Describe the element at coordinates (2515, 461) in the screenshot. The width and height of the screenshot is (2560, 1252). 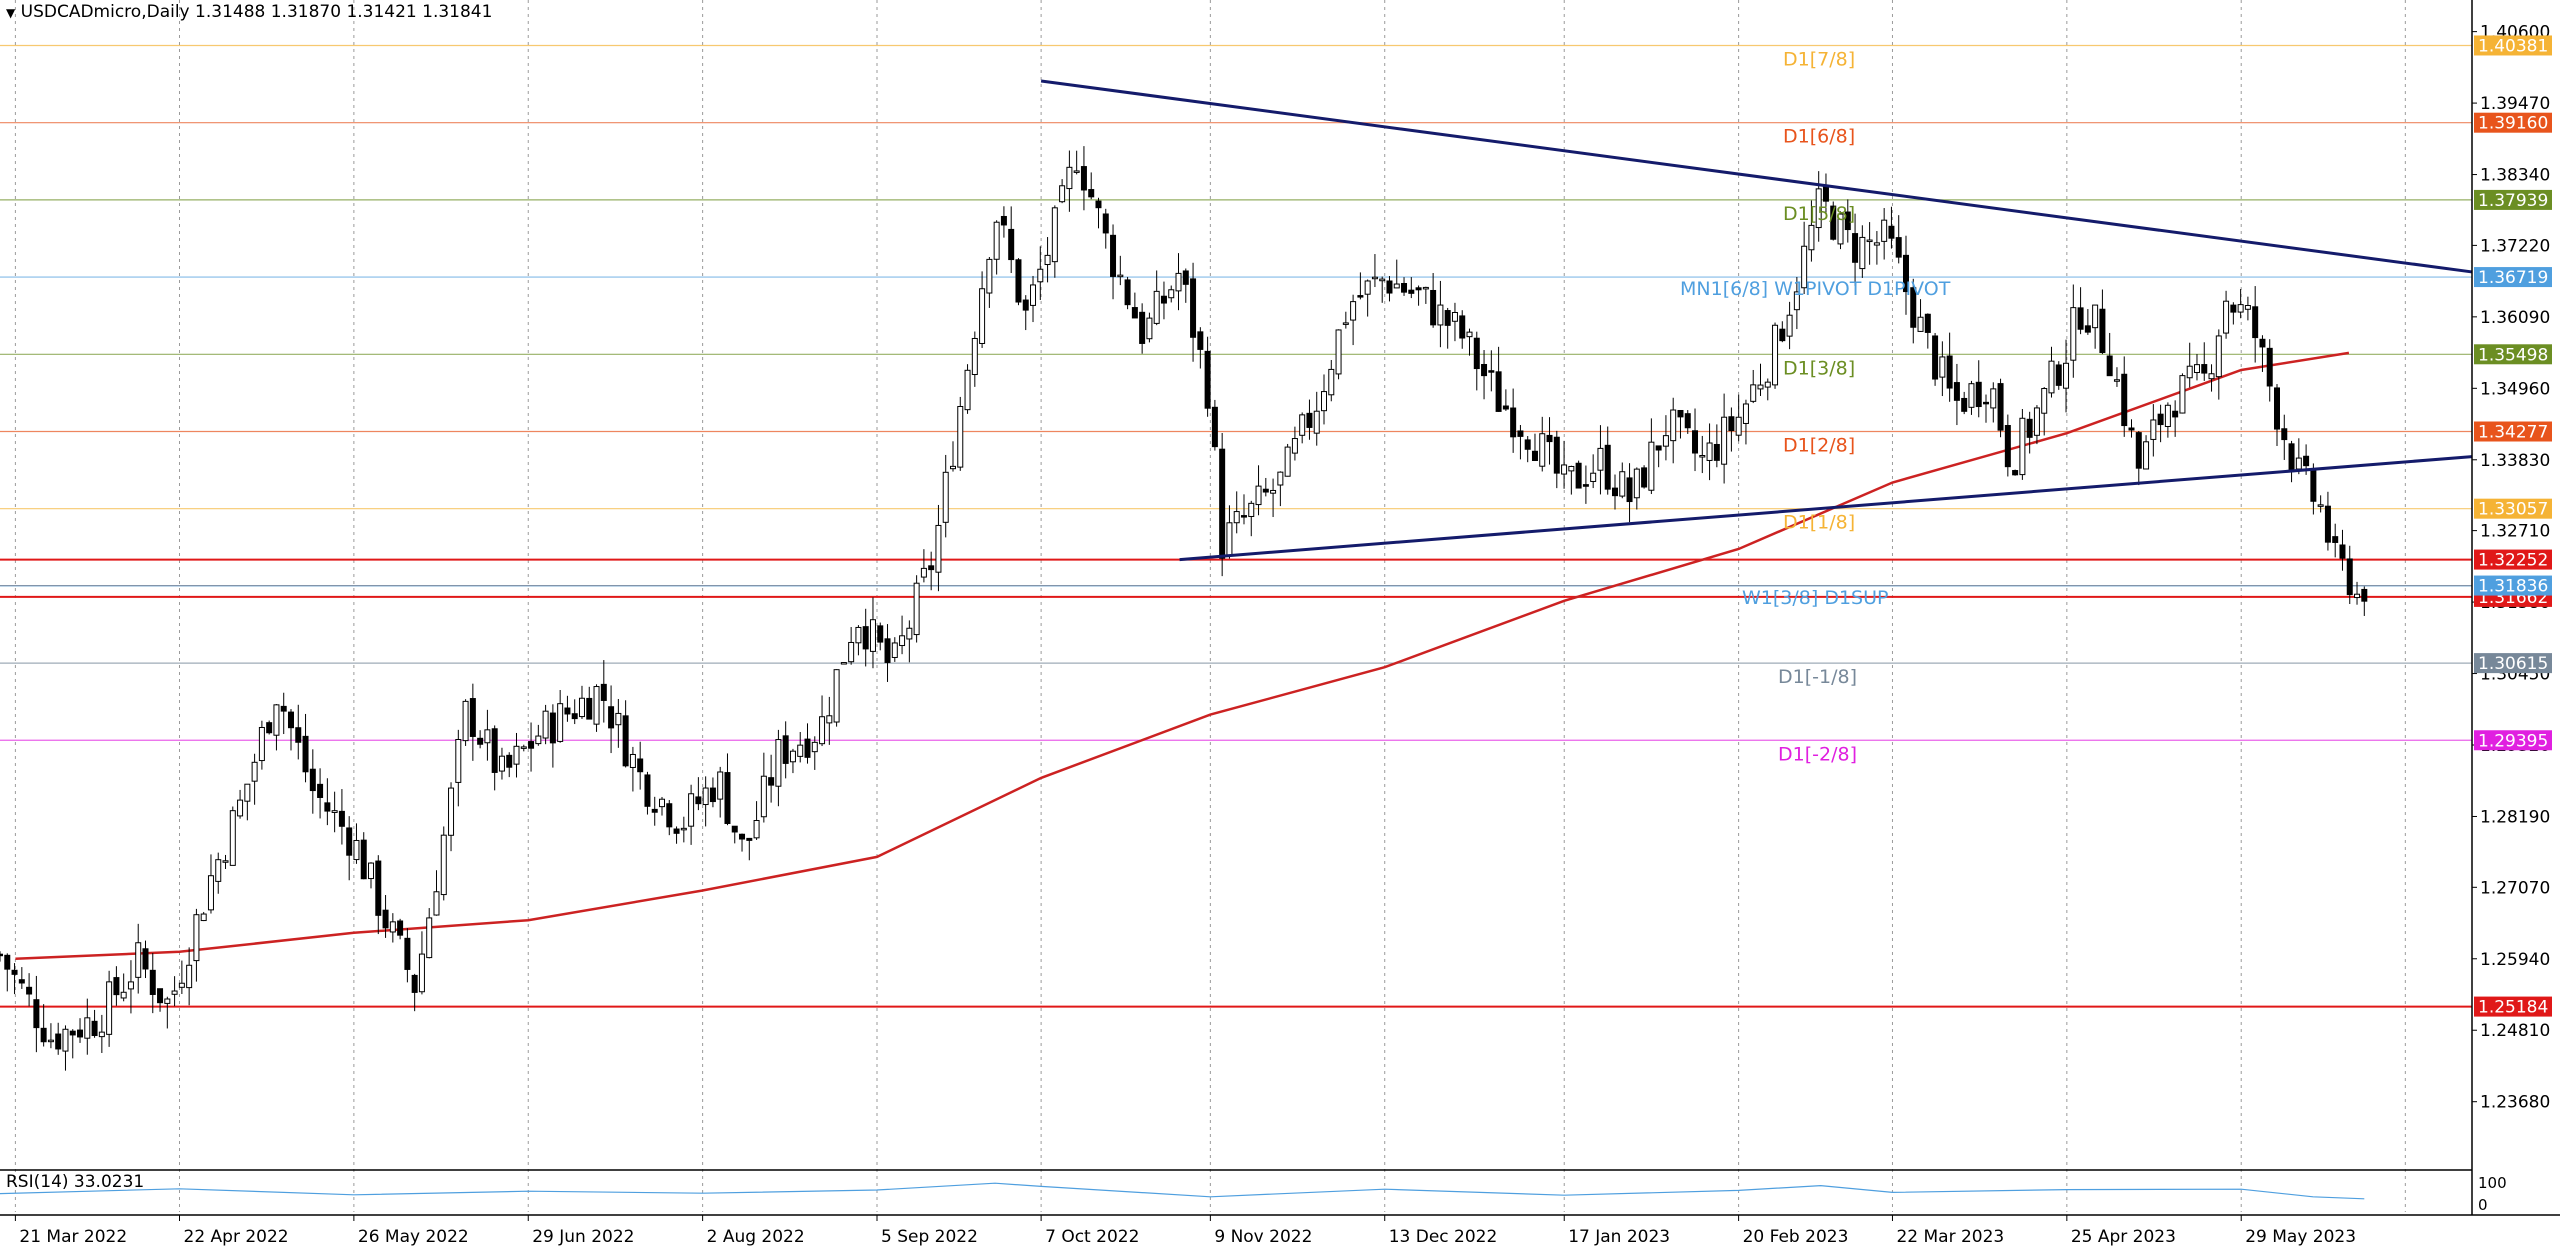
I see `price-tick-label: 1.33830` at that location.